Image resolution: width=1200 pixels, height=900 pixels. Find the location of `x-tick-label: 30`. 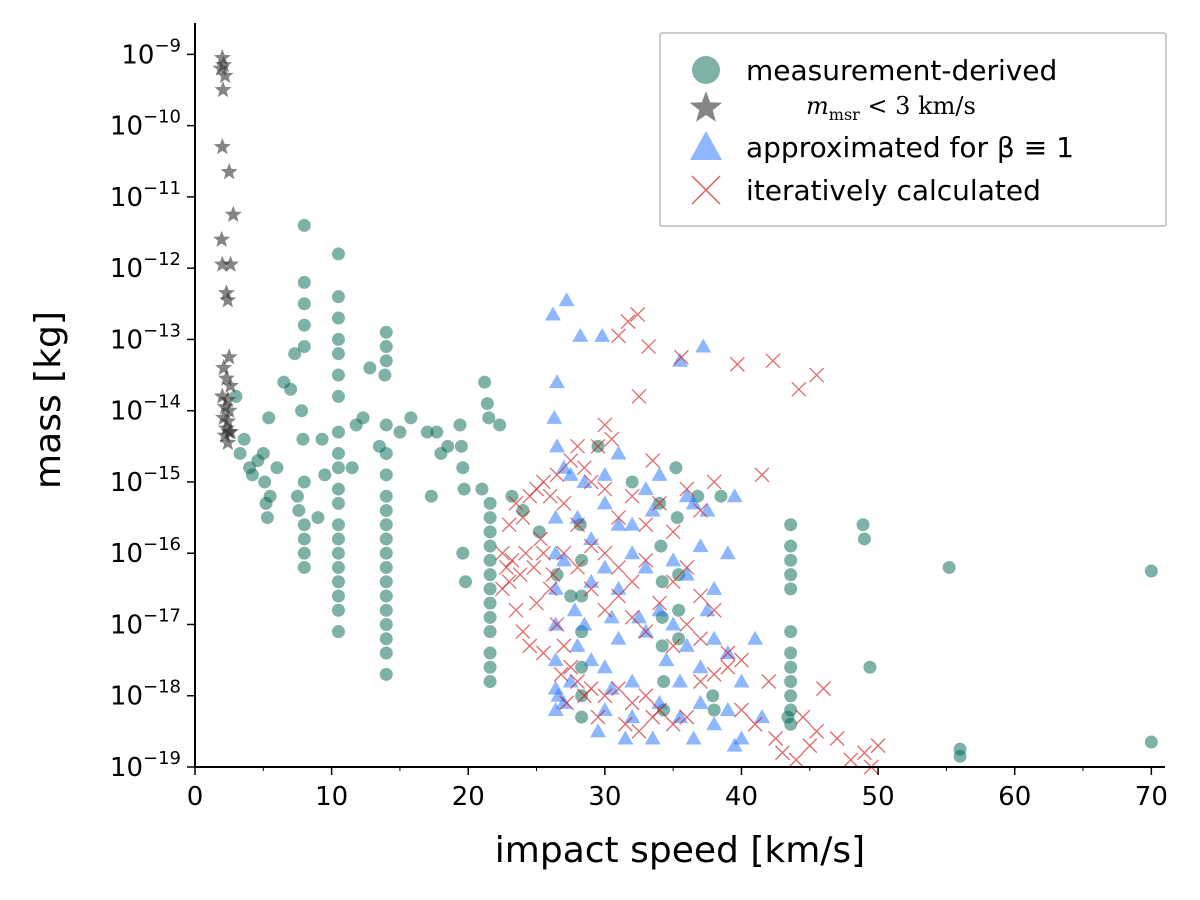

x-tick-label: 30 is located at coordinates (604, 797).